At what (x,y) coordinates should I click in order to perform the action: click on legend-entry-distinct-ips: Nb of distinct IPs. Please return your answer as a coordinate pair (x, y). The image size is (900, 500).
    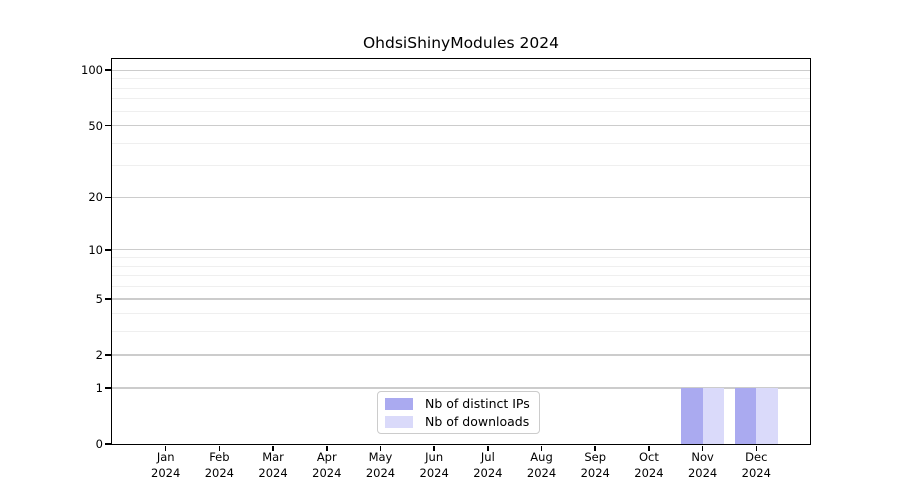
    Looking at the image, I should click on (457, 403).